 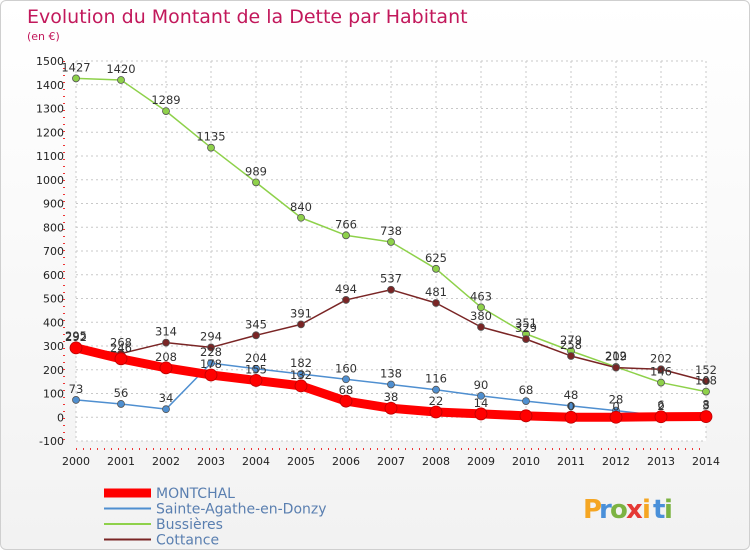 I want to click on data-label: 212, so click(x=616, y=356).